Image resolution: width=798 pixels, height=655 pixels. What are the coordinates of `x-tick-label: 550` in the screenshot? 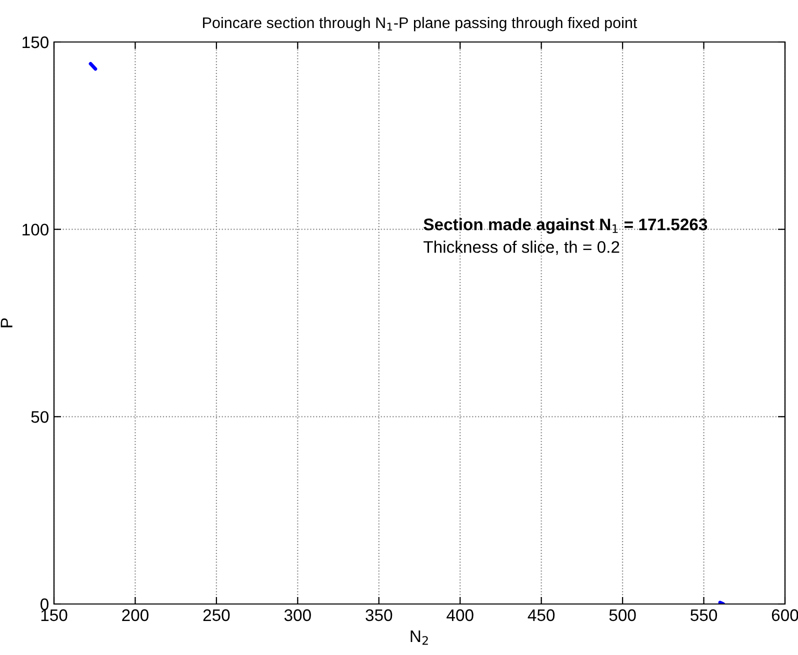 It's located at (704, 615).